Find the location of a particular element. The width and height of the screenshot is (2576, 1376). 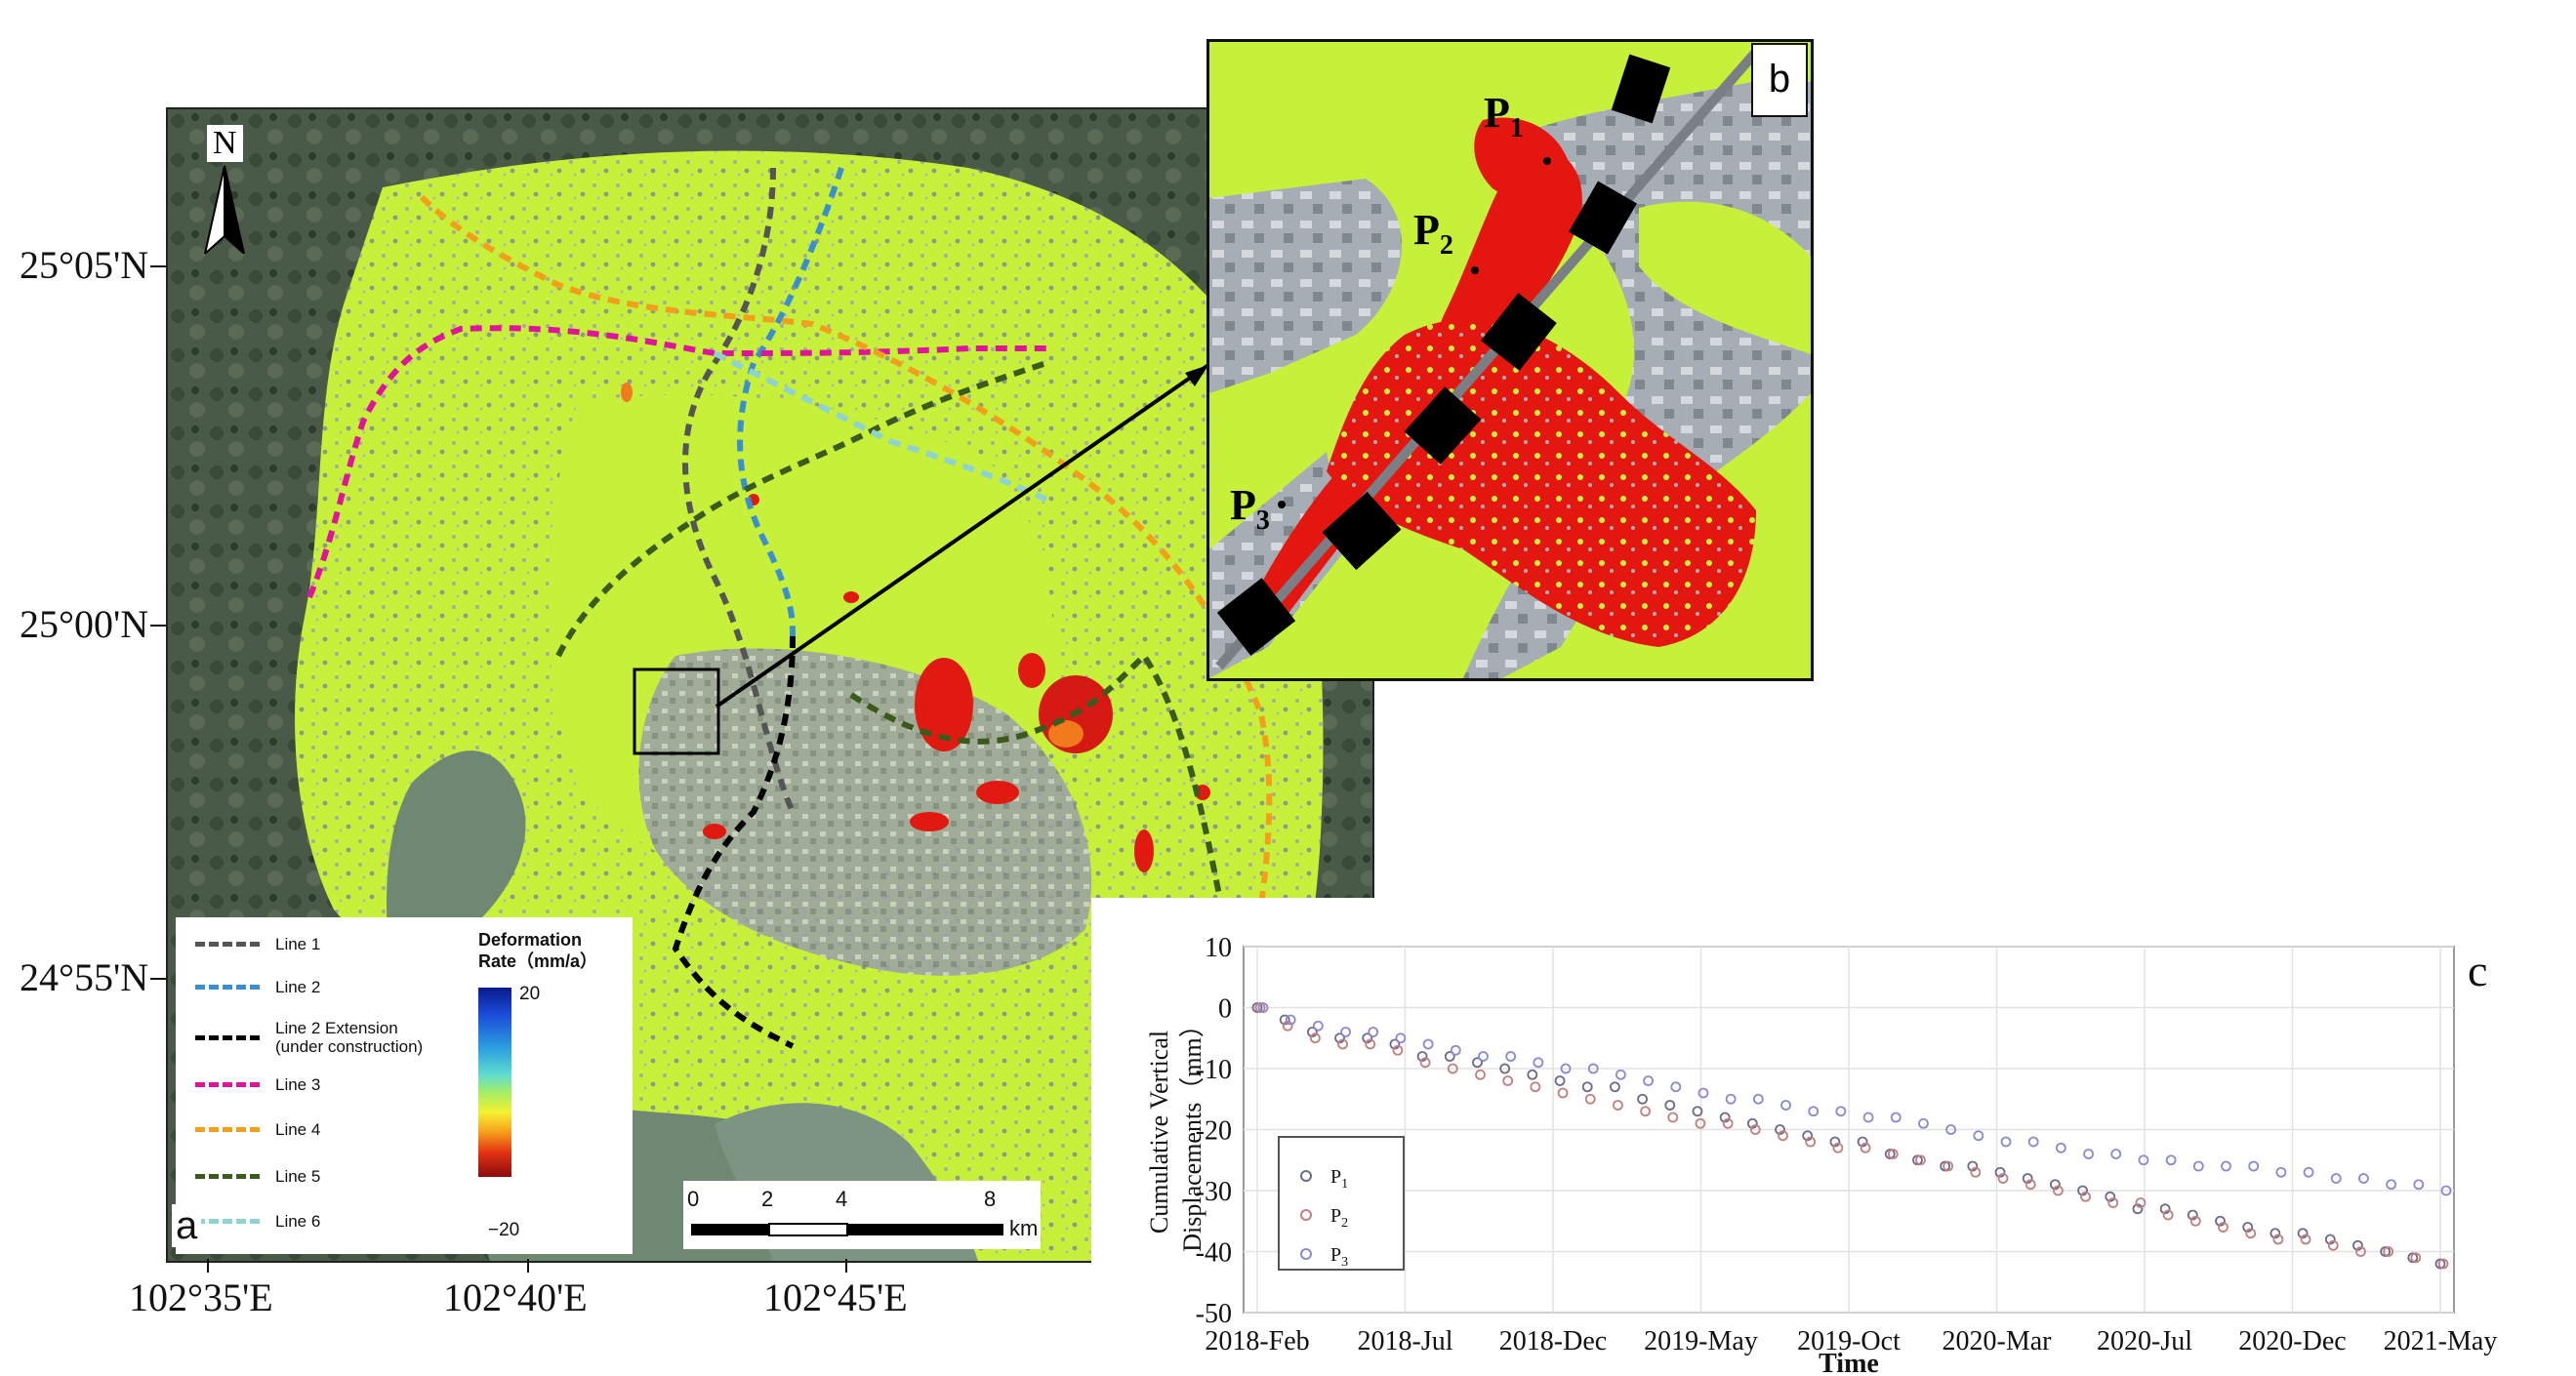

legend-line-2-extension: Line 2 Extension (under construction) is located at coordinates (309, 1037).